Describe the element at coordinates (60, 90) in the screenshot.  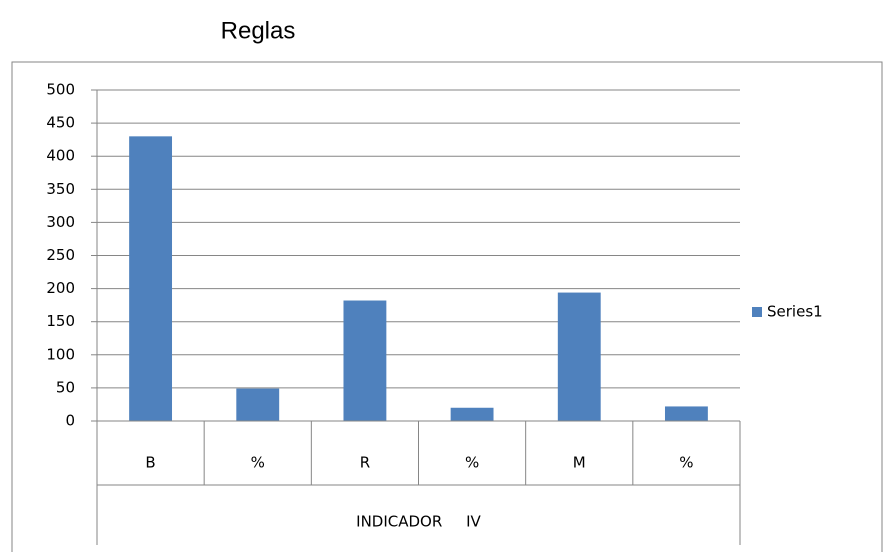
I see `y-tick-label: 500` at that location.